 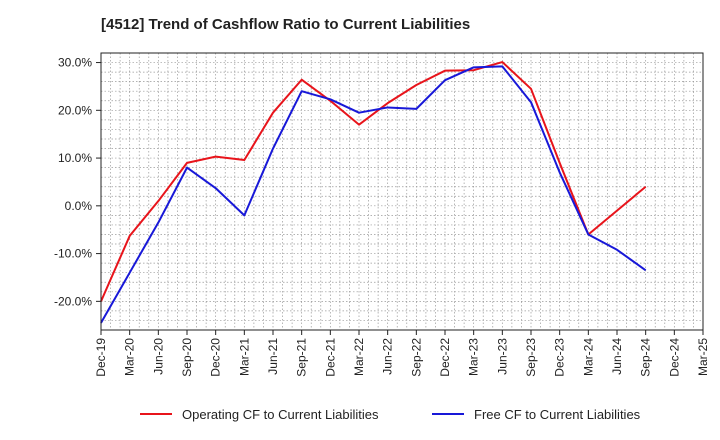 I want to click on x-tick-label: Jun-23, so click(x=502, y=356).